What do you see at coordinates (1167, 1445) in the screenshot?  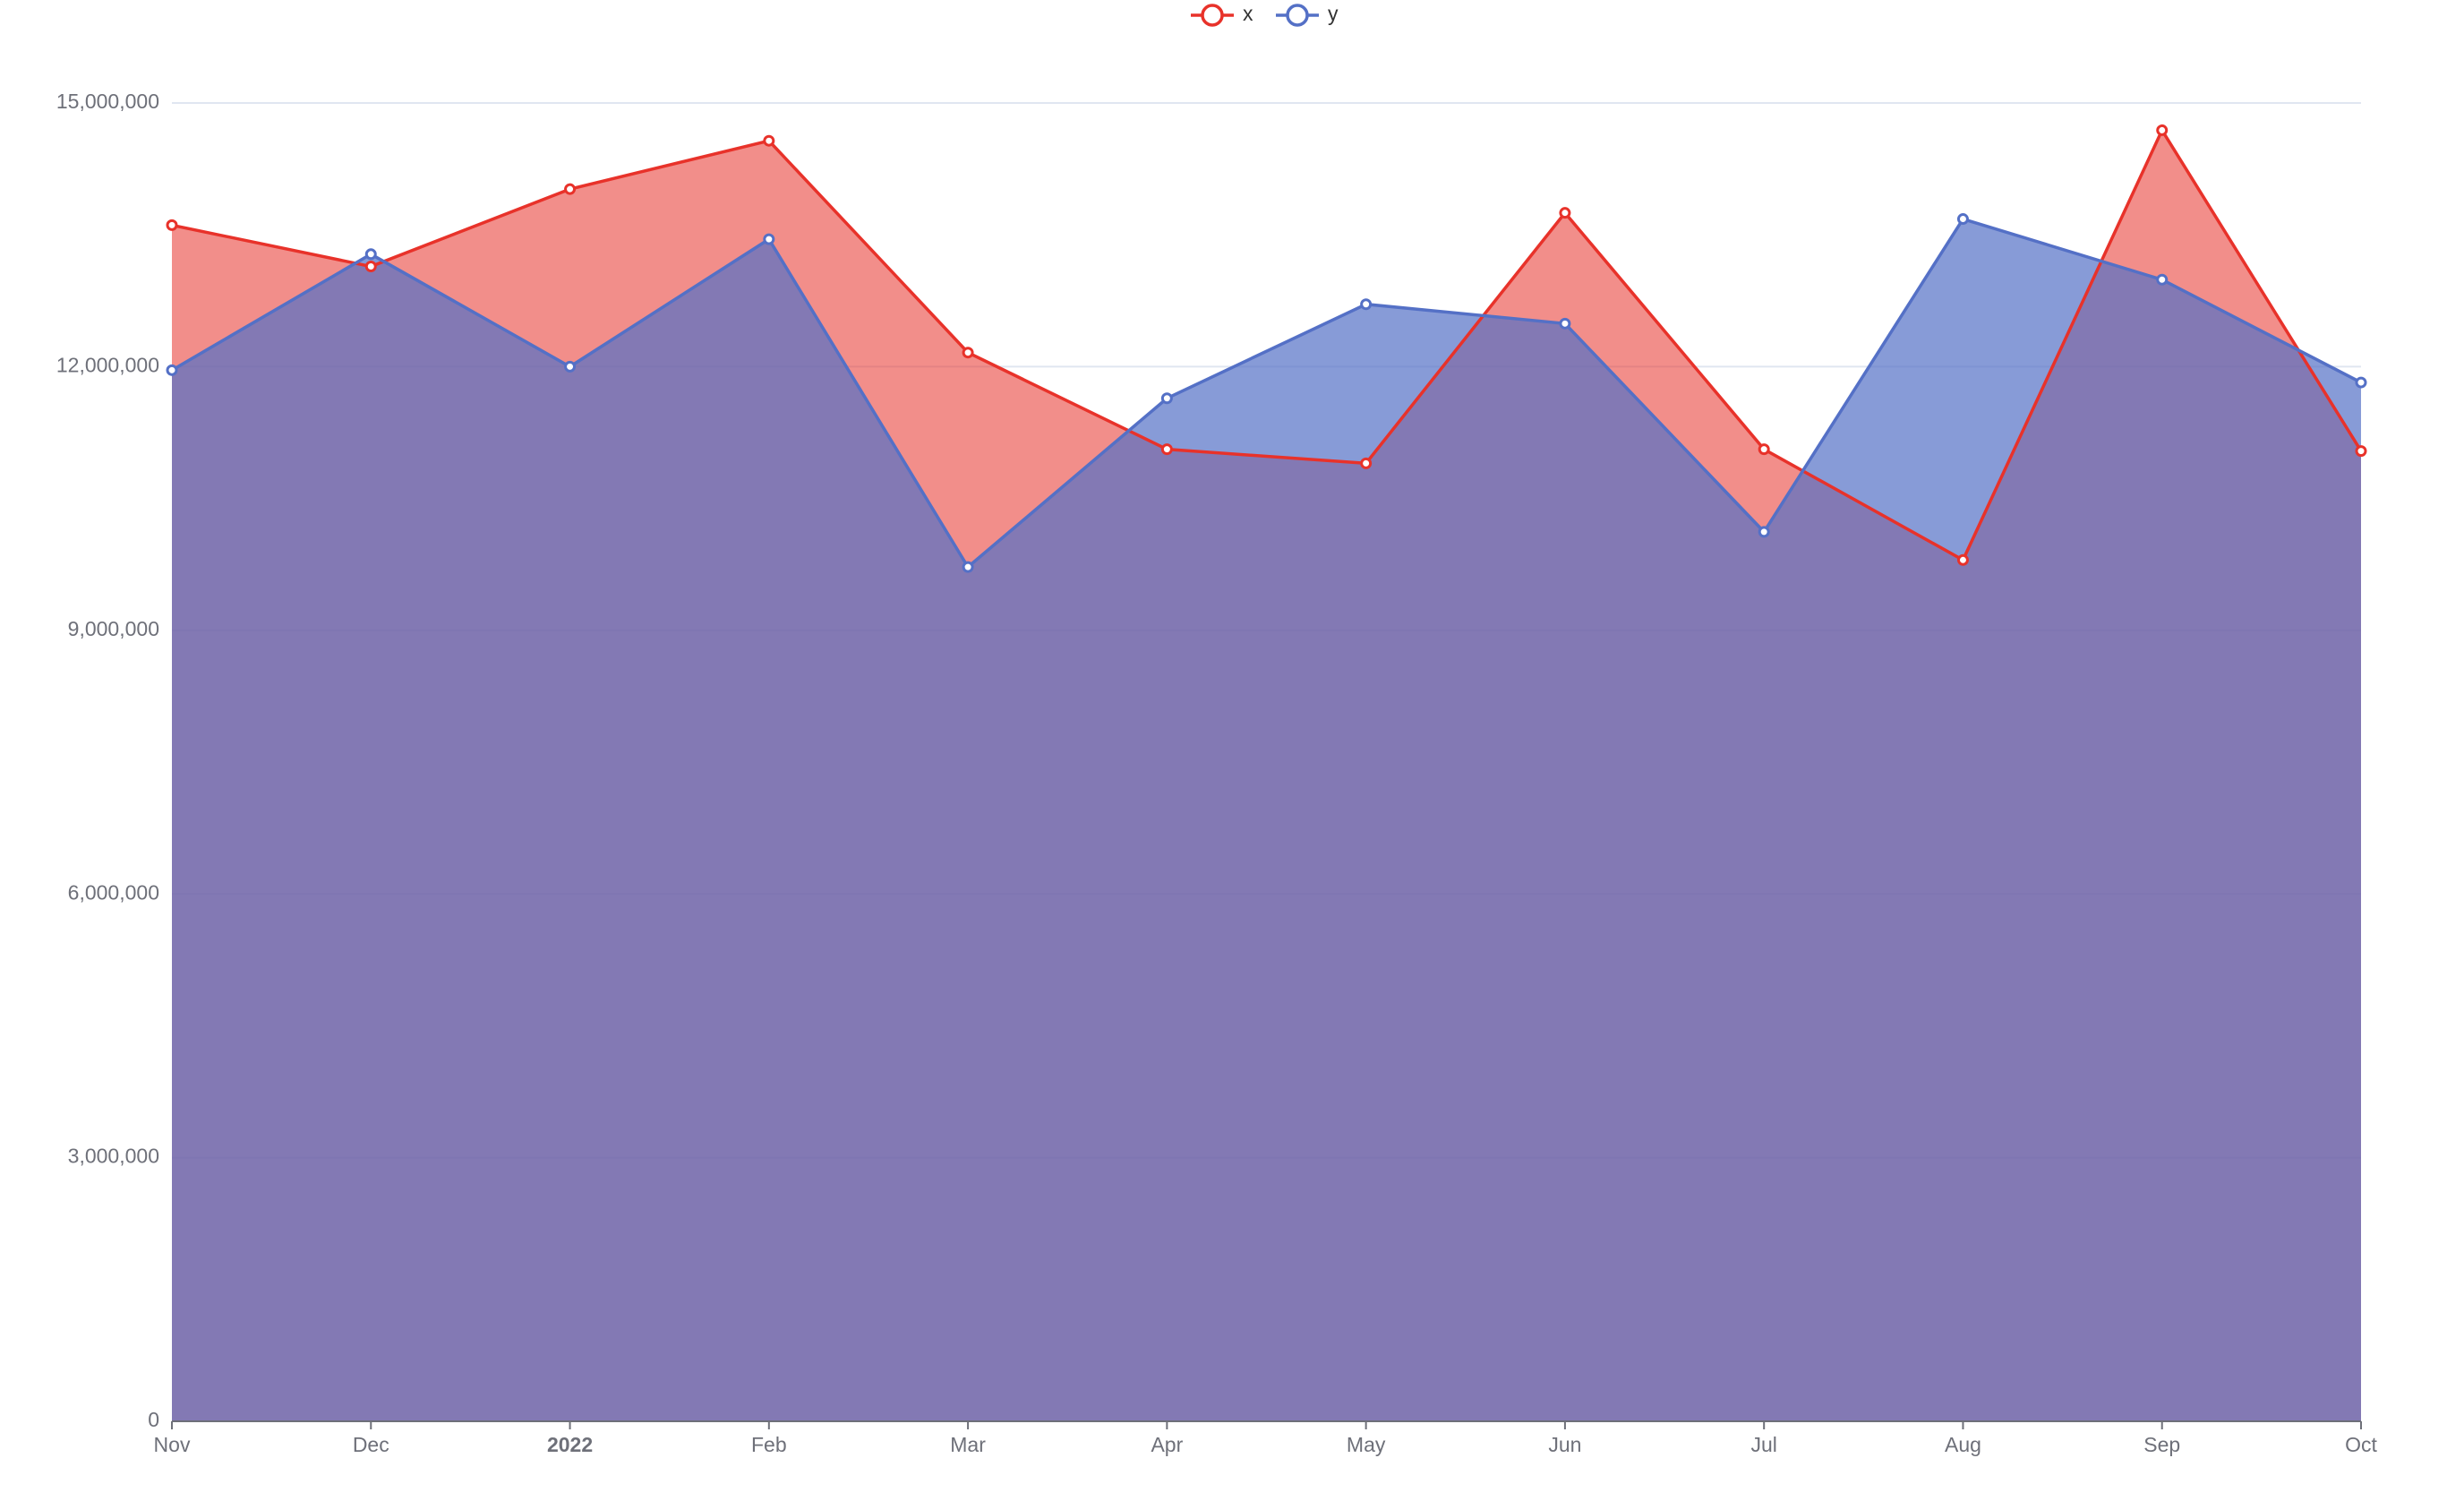 I see `x-tick-label: Apr` at bounding box center [1167, 1445].